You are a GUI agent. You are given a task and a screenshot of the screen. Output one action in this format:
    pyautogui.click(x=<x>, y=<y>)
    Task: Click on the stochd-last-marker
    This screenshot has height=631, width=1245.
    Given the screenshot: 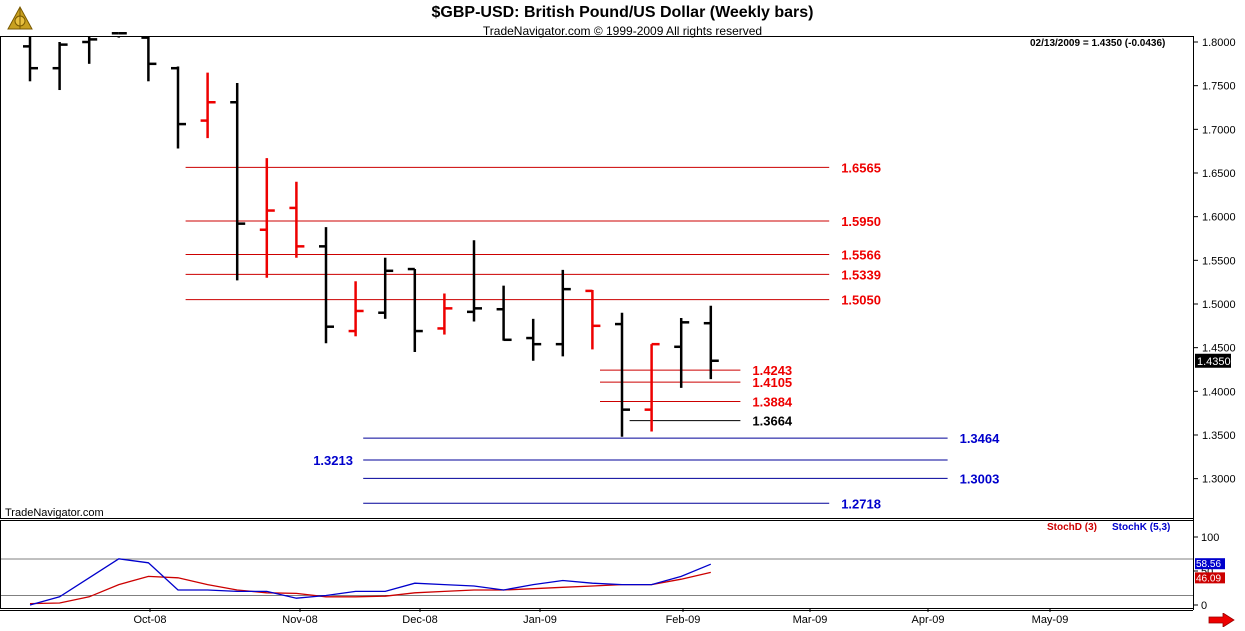 What is the action you would take?
    pyautogui.click(x=1210, y=578)
    